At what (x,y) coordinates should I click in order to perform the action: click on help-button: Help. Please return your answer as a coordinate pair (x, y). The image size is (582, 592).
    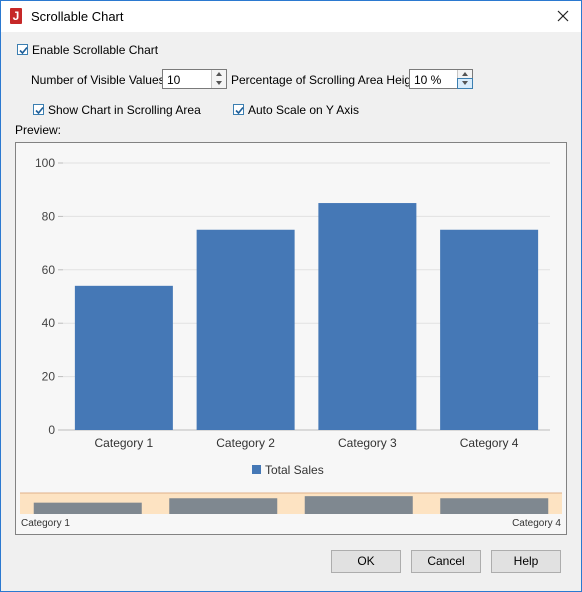
    Looking at the image, I should click on (526, 561).